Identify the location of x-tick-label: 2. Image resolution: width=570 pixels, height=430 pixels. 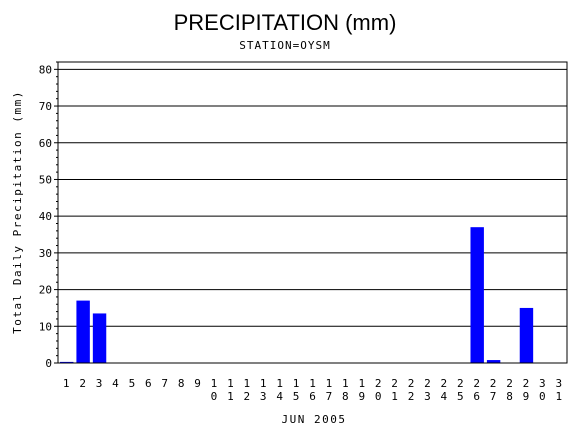
(82, 383).